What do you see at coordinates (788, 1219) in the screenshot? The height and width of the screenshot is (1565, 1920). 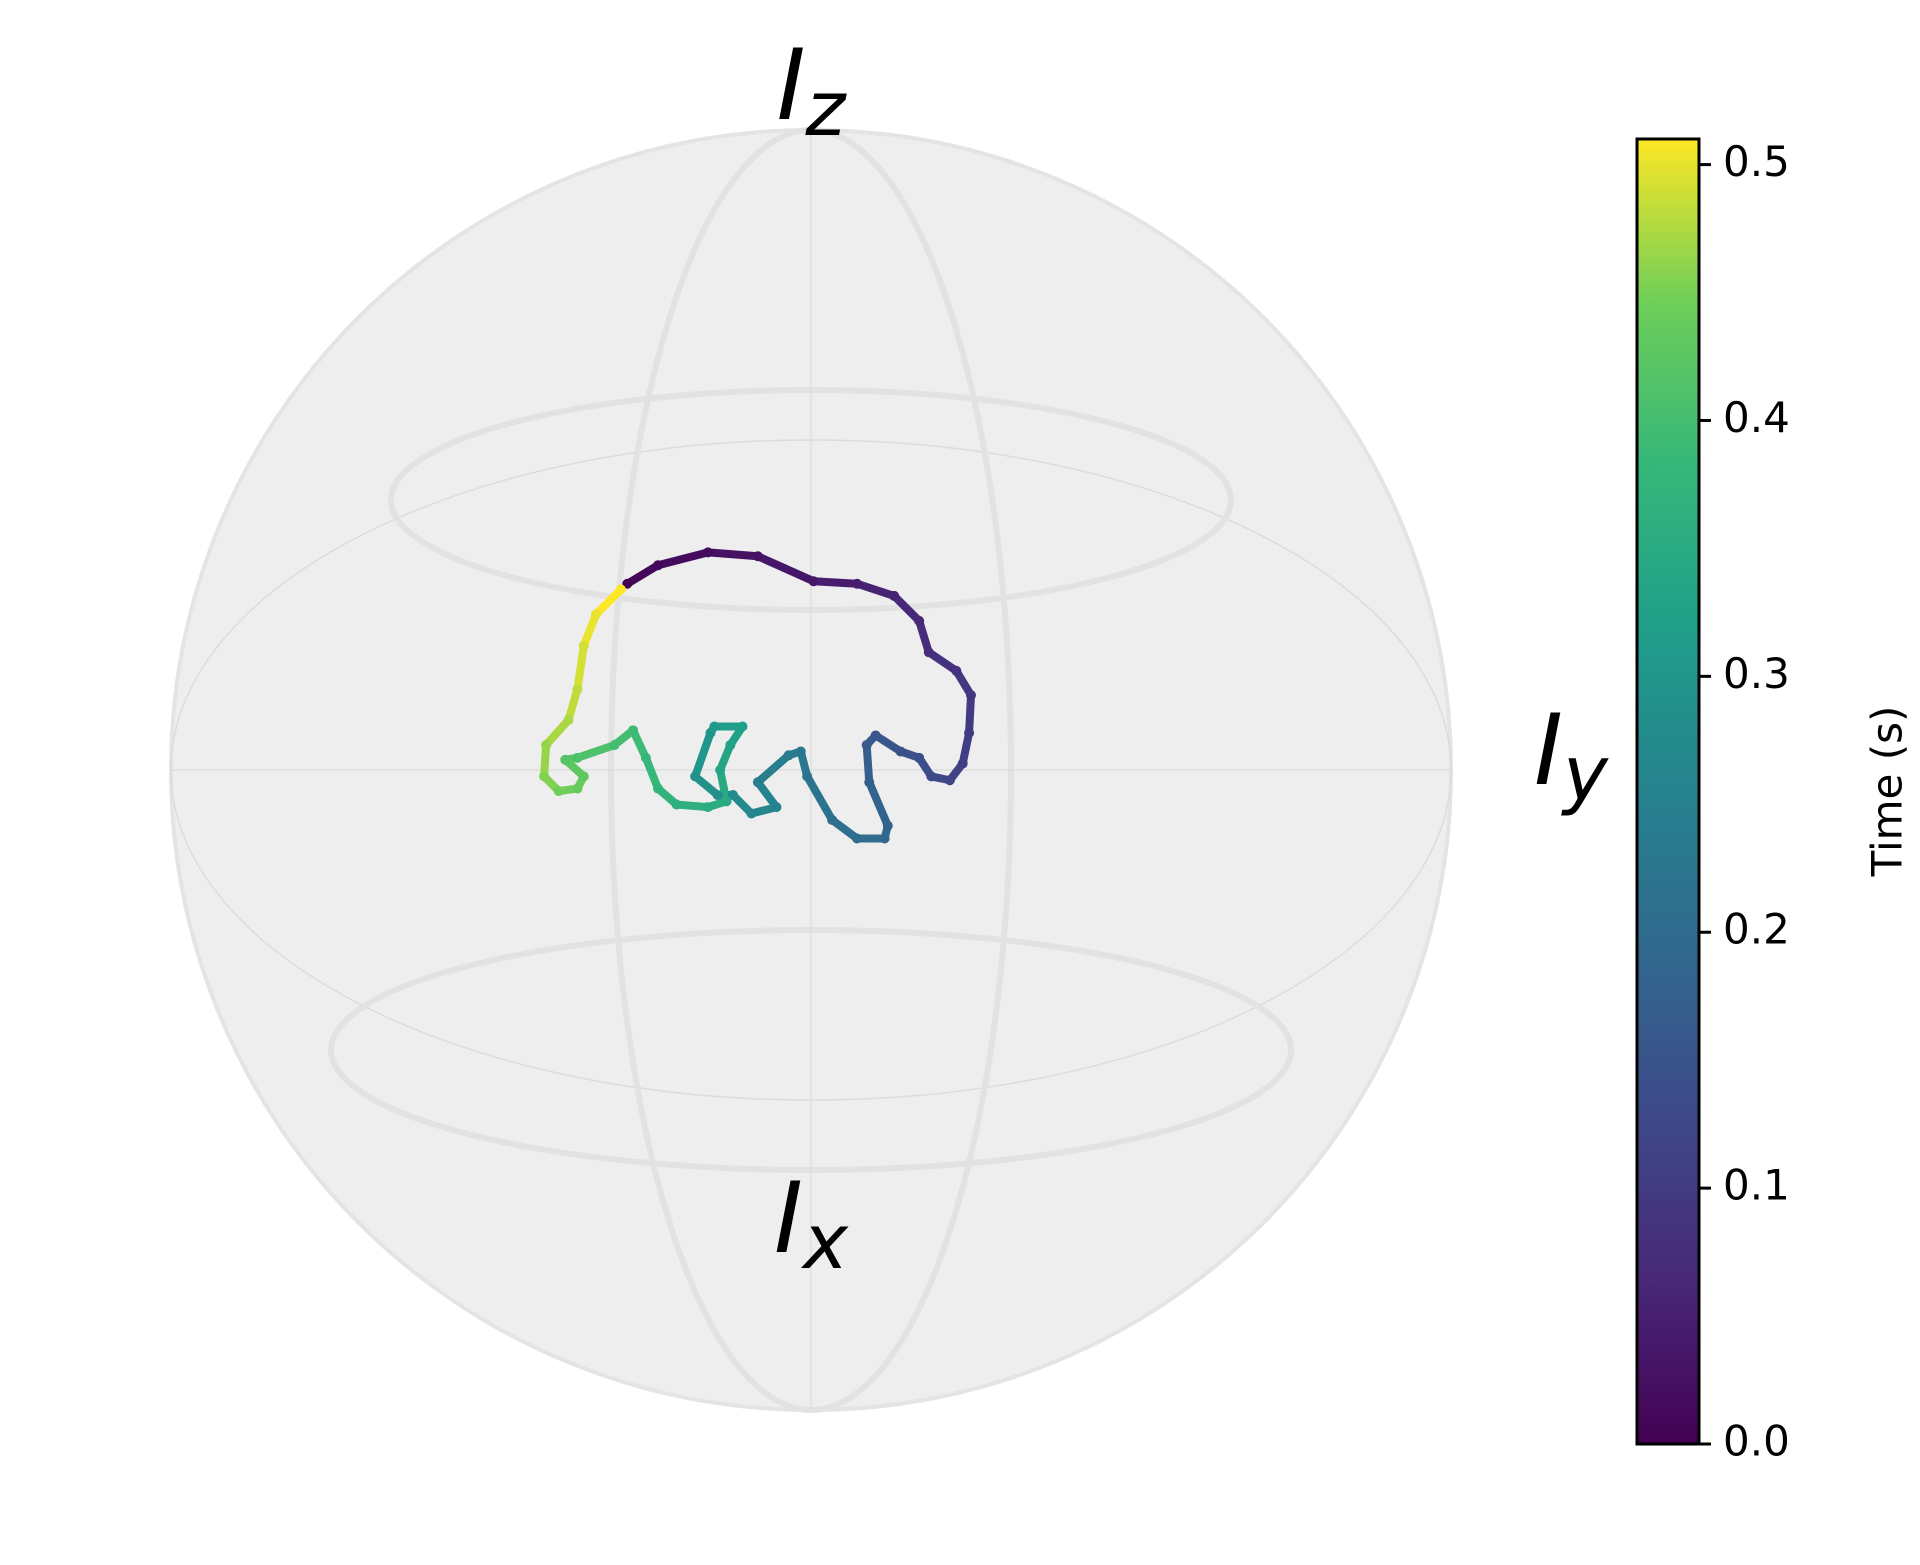 I see `x-label-main: I` at bounding box center [788, 1219].